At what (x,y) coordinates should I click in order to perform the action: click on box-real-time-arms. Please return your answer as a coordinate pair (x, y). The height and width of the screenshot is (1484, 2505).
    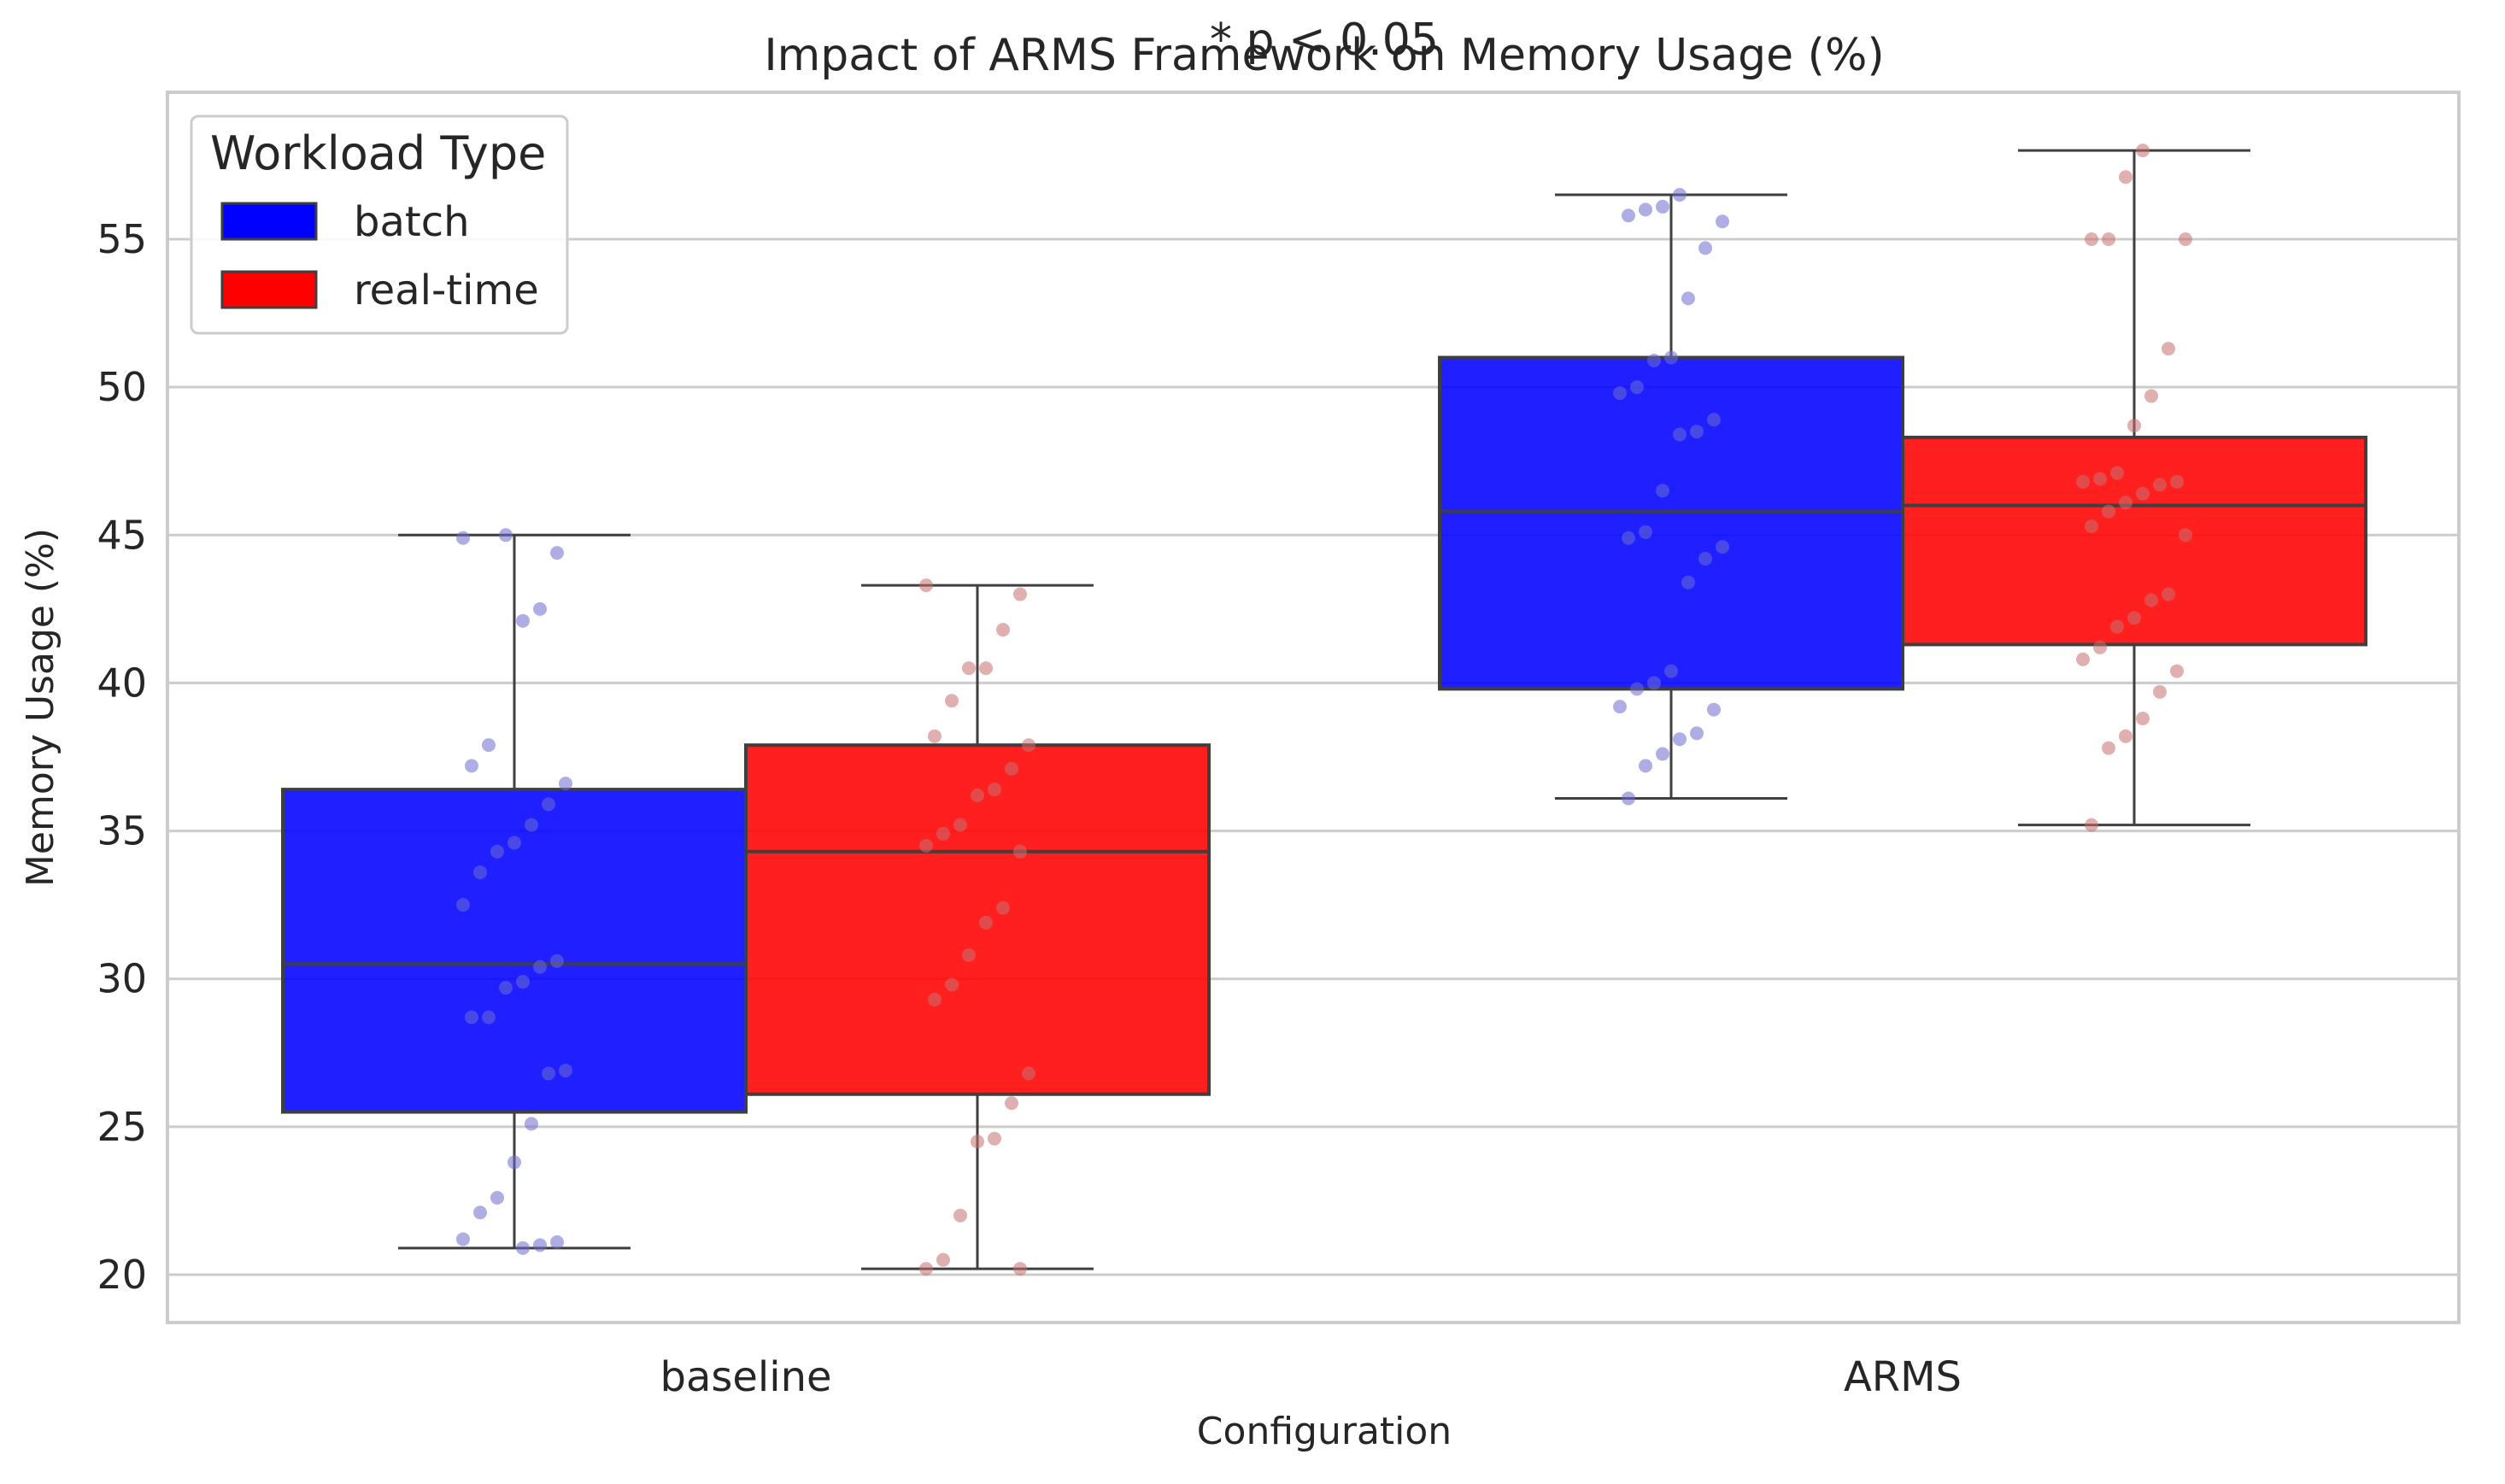
    Looking at the image, I should click on (2134, 488).